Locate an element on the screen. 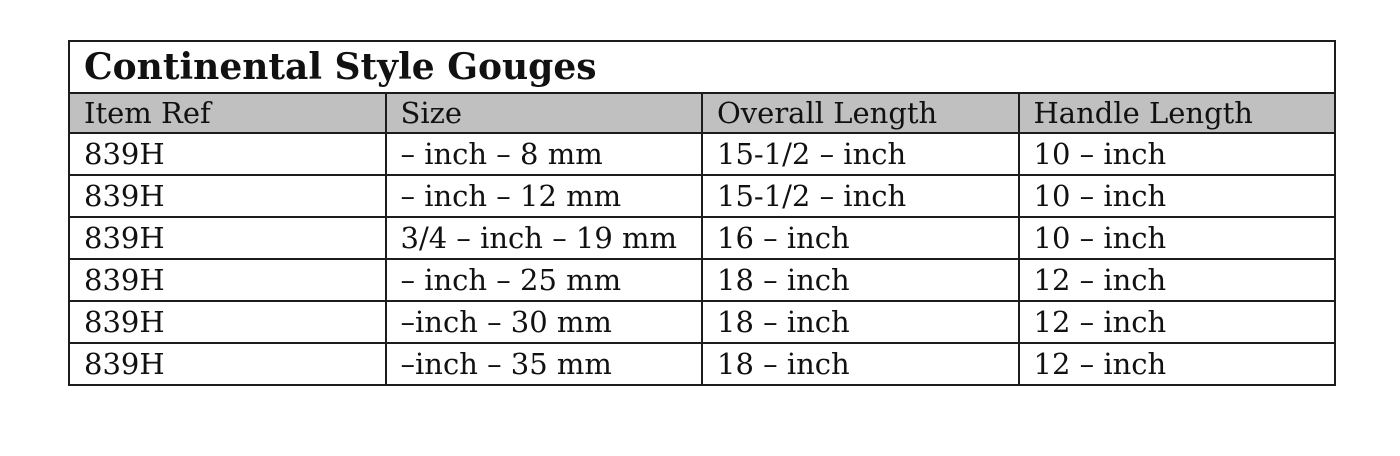 This screenshot has width=1400, height=456. table-row: 839H – inch – 25 mm 18 – inch 12 – inch is located at coordinates (702, 280).